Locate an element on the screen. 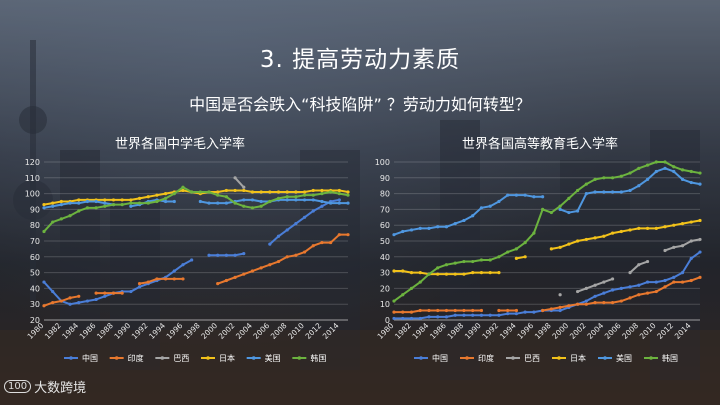  x-tick-label: 2014 is located at coordinates (331, 331).